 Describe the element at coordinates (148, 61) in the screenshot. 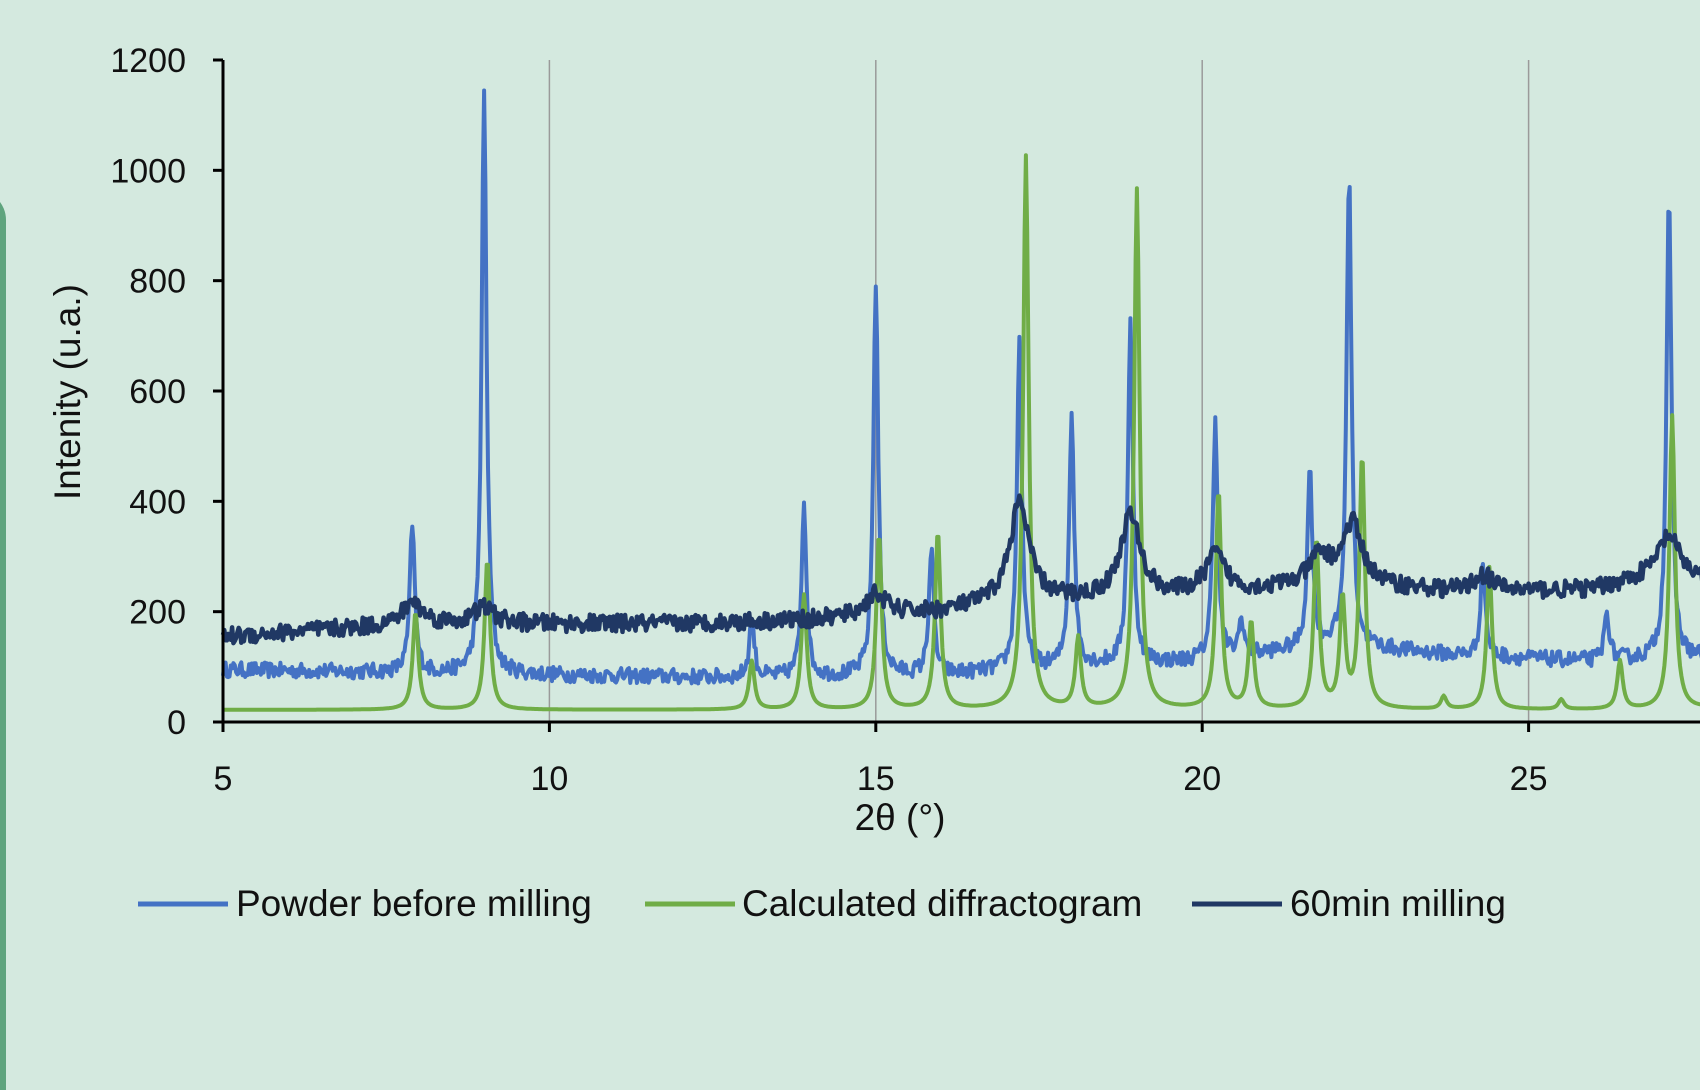

I see `y-tick-label-1200: 1200` at that location.